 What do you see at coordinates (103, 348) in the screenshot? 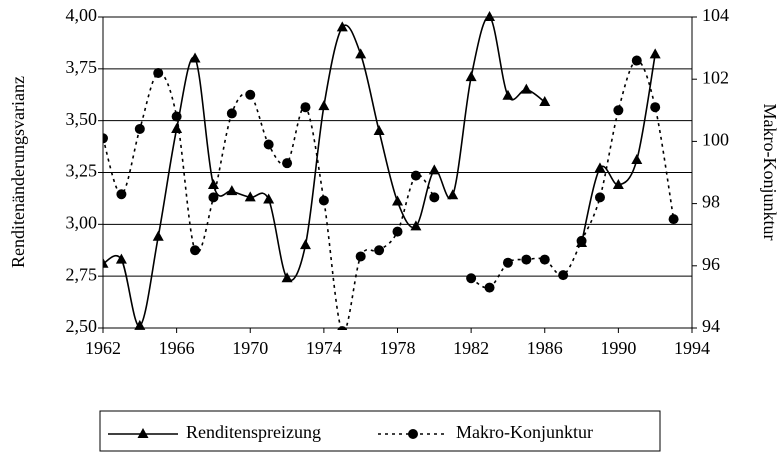
I see `x-tick-label: 1962` at bounding box center [103, 348].